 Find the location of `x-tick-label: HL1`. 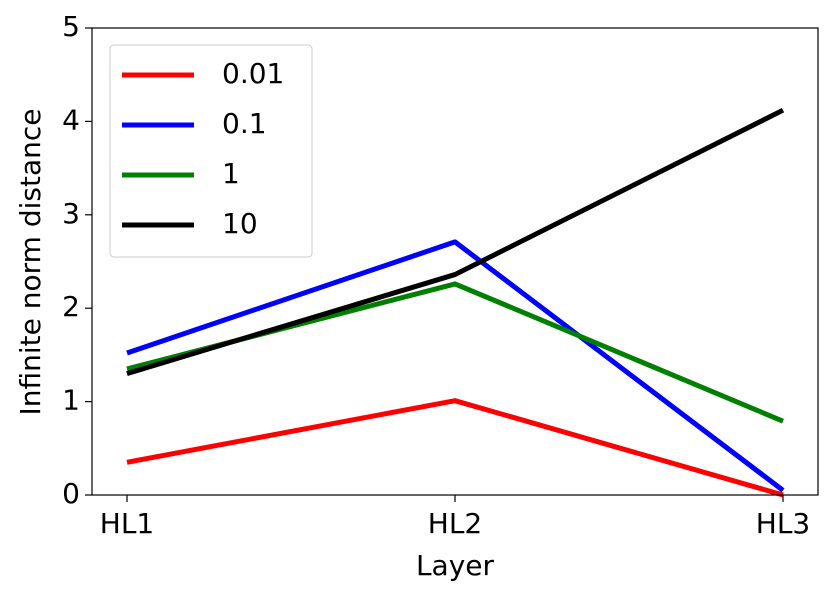

x-tick-label: HL1 is located at coordinates (127, 523).